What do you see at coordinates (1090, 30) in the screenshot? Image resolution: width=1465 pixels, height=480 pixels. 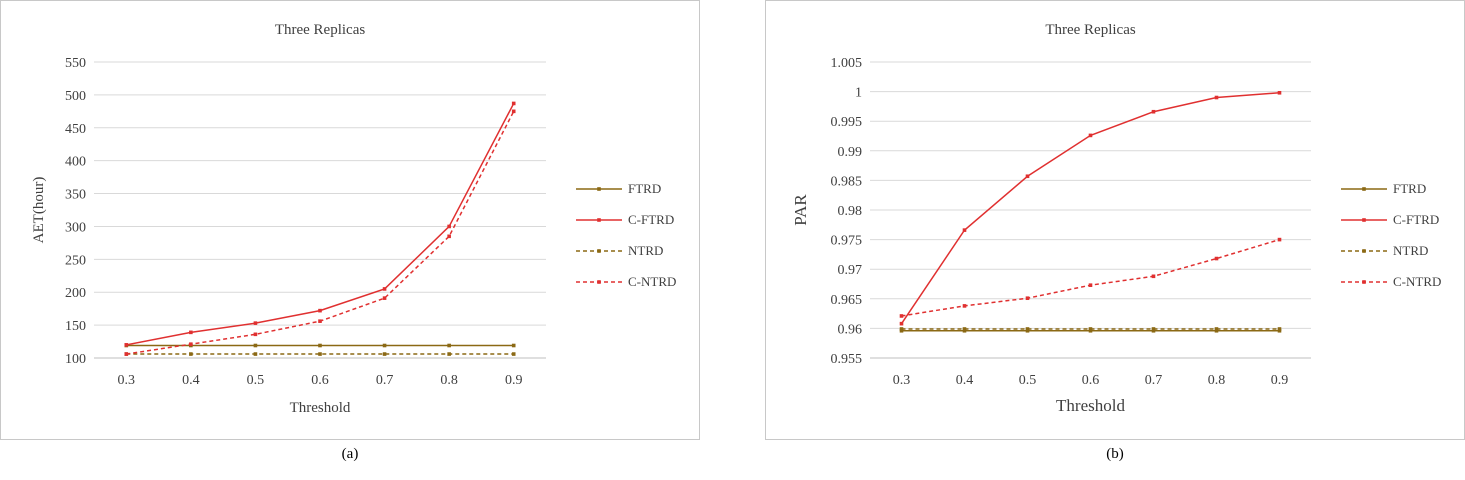 I see `chart-b-title: Three Replicas` at bounding box center [1090, 30].